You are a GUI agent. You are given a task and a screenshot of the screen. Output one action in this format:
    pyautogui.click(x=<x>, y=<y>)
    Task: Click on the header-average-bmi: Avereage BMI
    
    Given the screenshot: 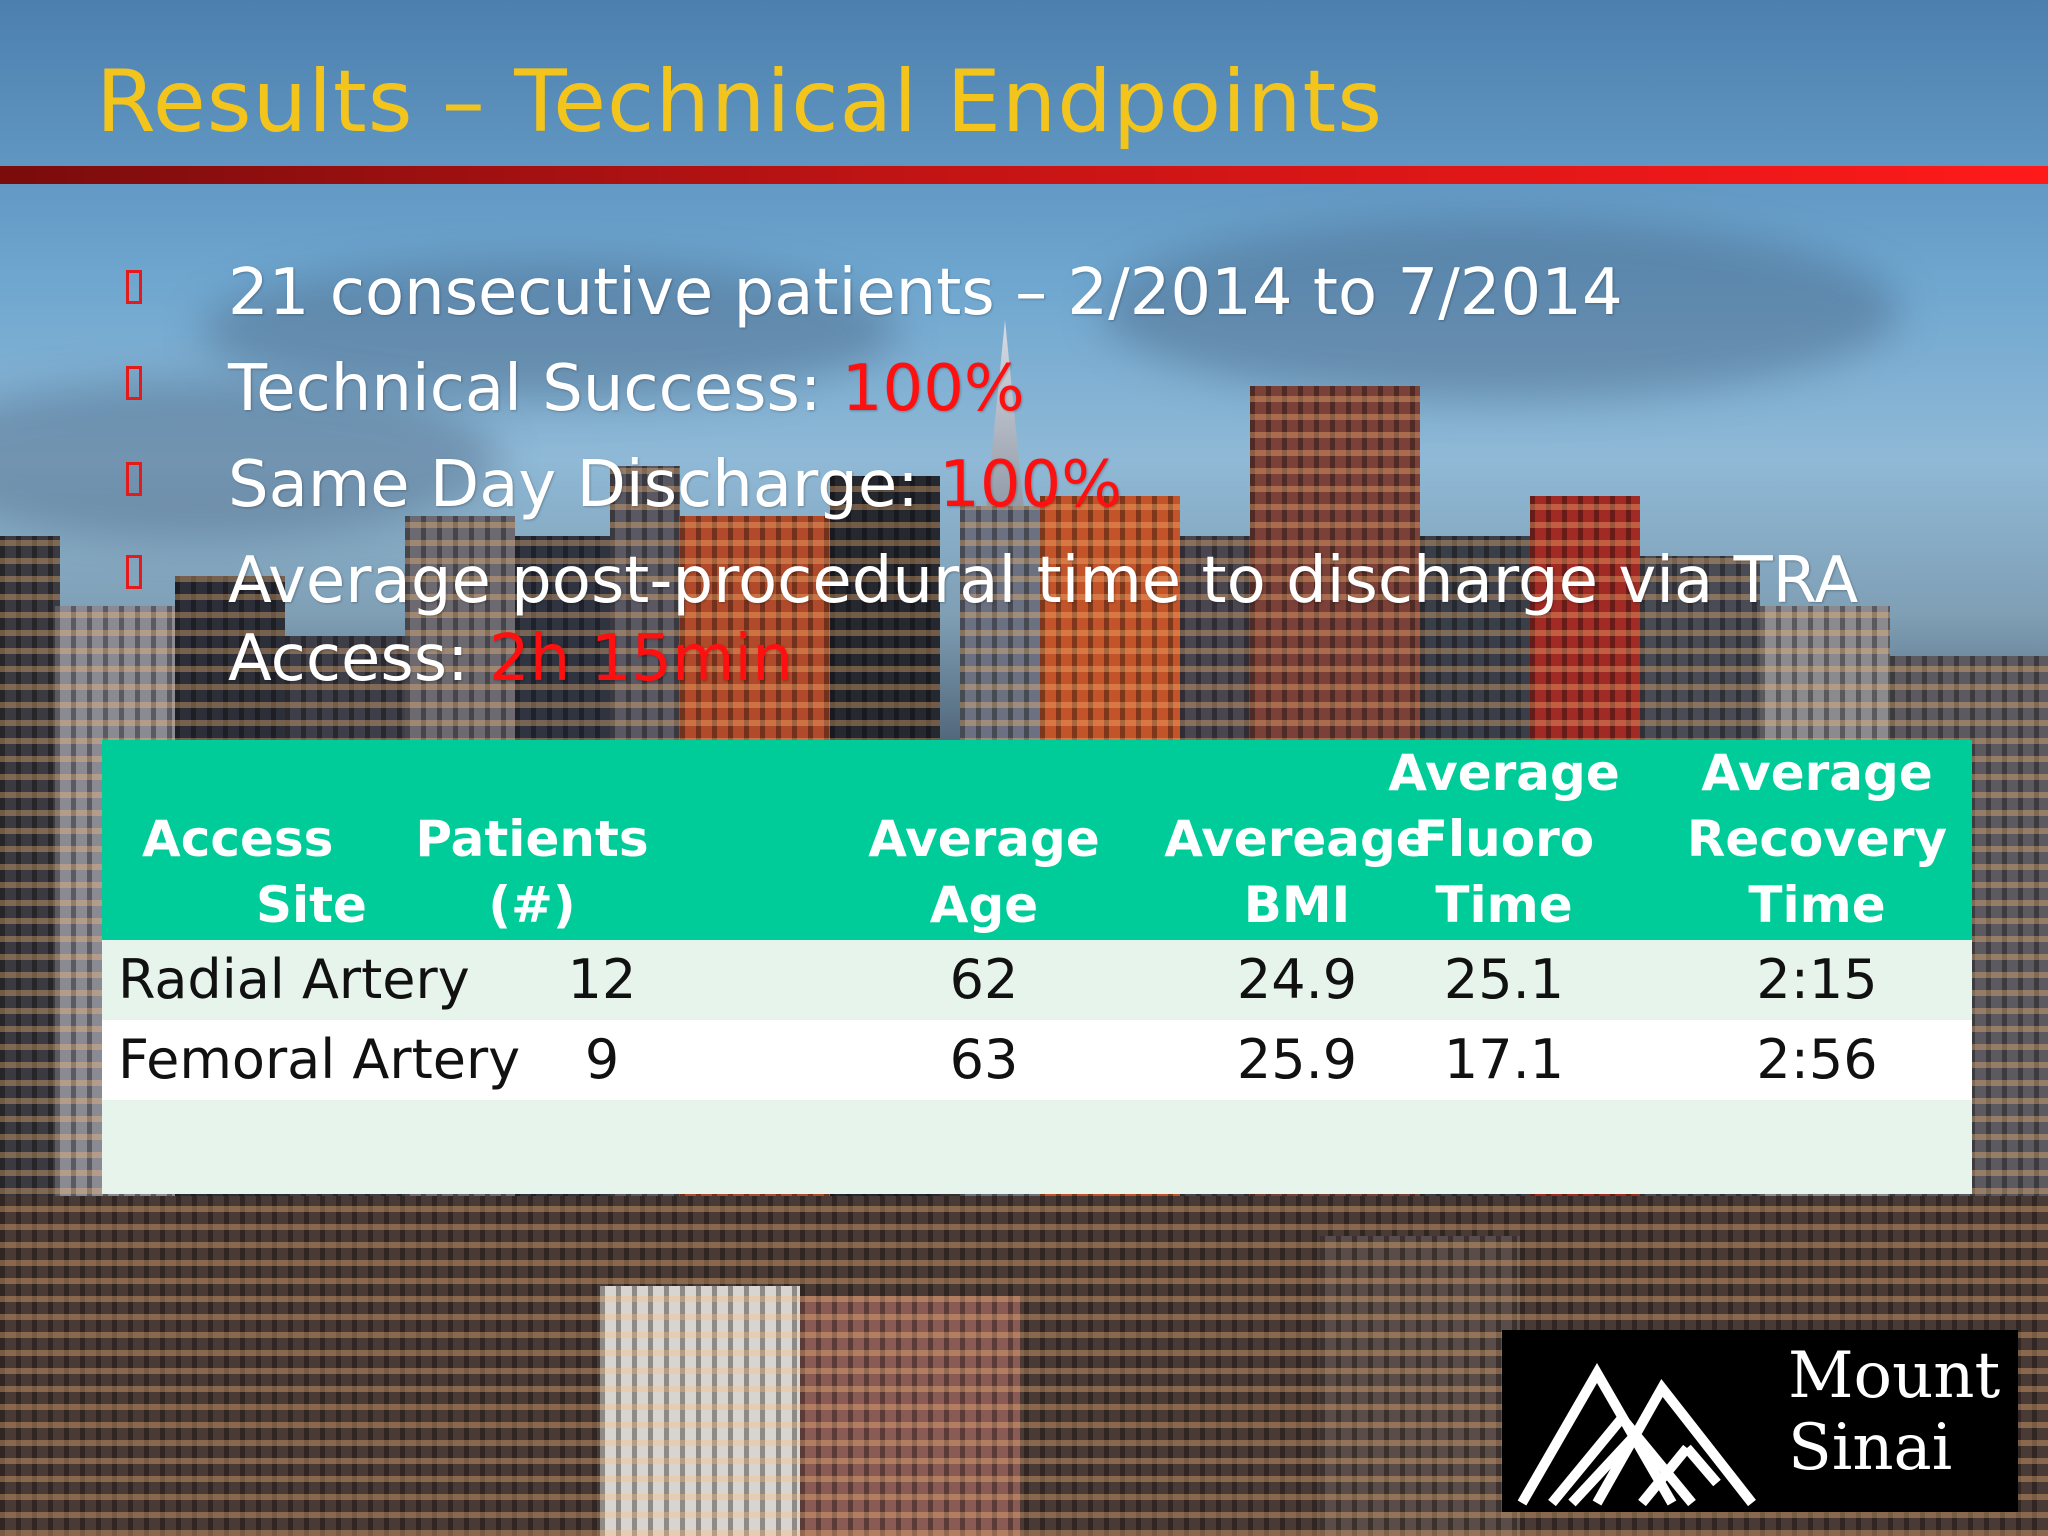 What is the action you would take?
    pyautogui.click(x=1297, y=872)
    